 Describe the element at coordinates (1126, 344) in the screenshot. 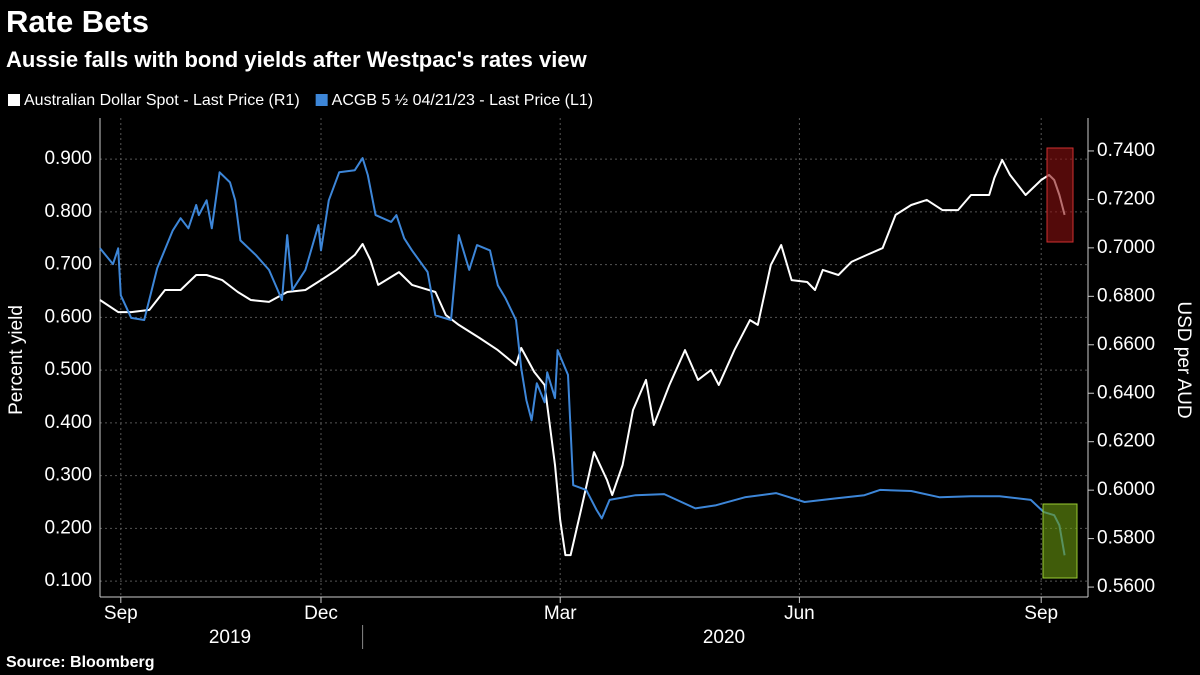

I see `y2-tick-label: 0.6600` at that location.